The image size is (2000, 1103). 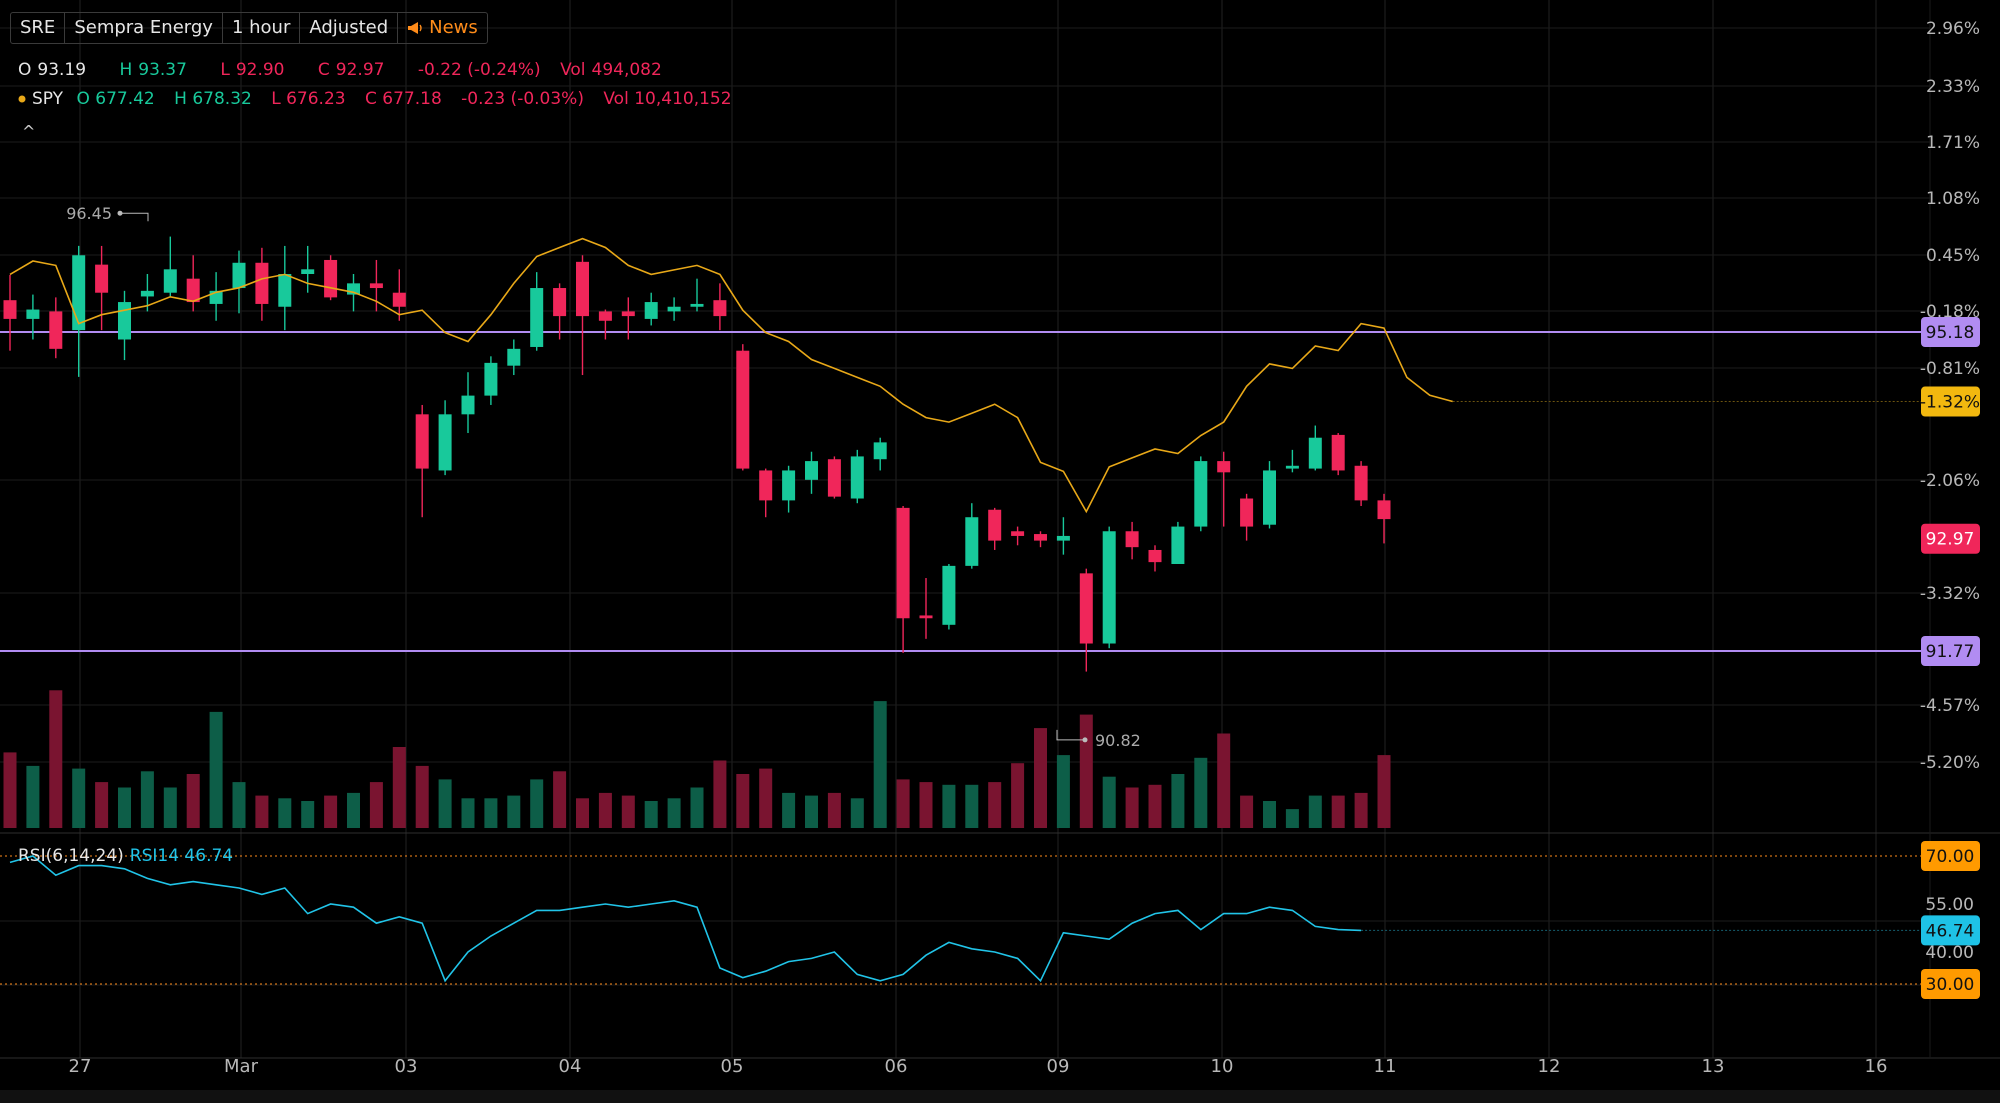 I want to click on change-value: -0.22 (-0.24%), so click(x=479, y=70).